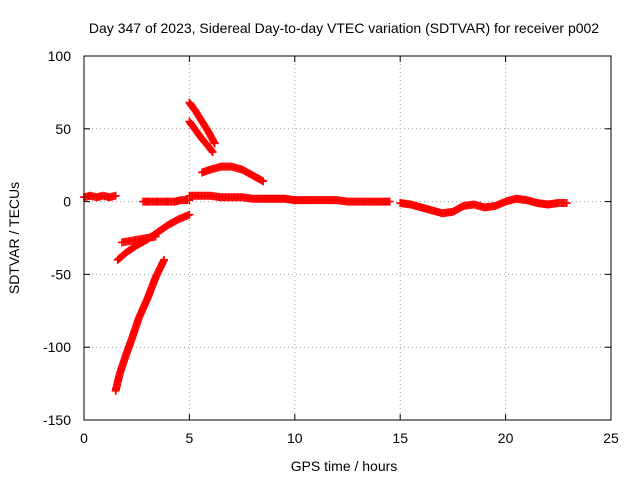 Image resolution: width=640 pixels, height=480 pixels. I want to click on x-tick-label: 15, so click(400, 438).